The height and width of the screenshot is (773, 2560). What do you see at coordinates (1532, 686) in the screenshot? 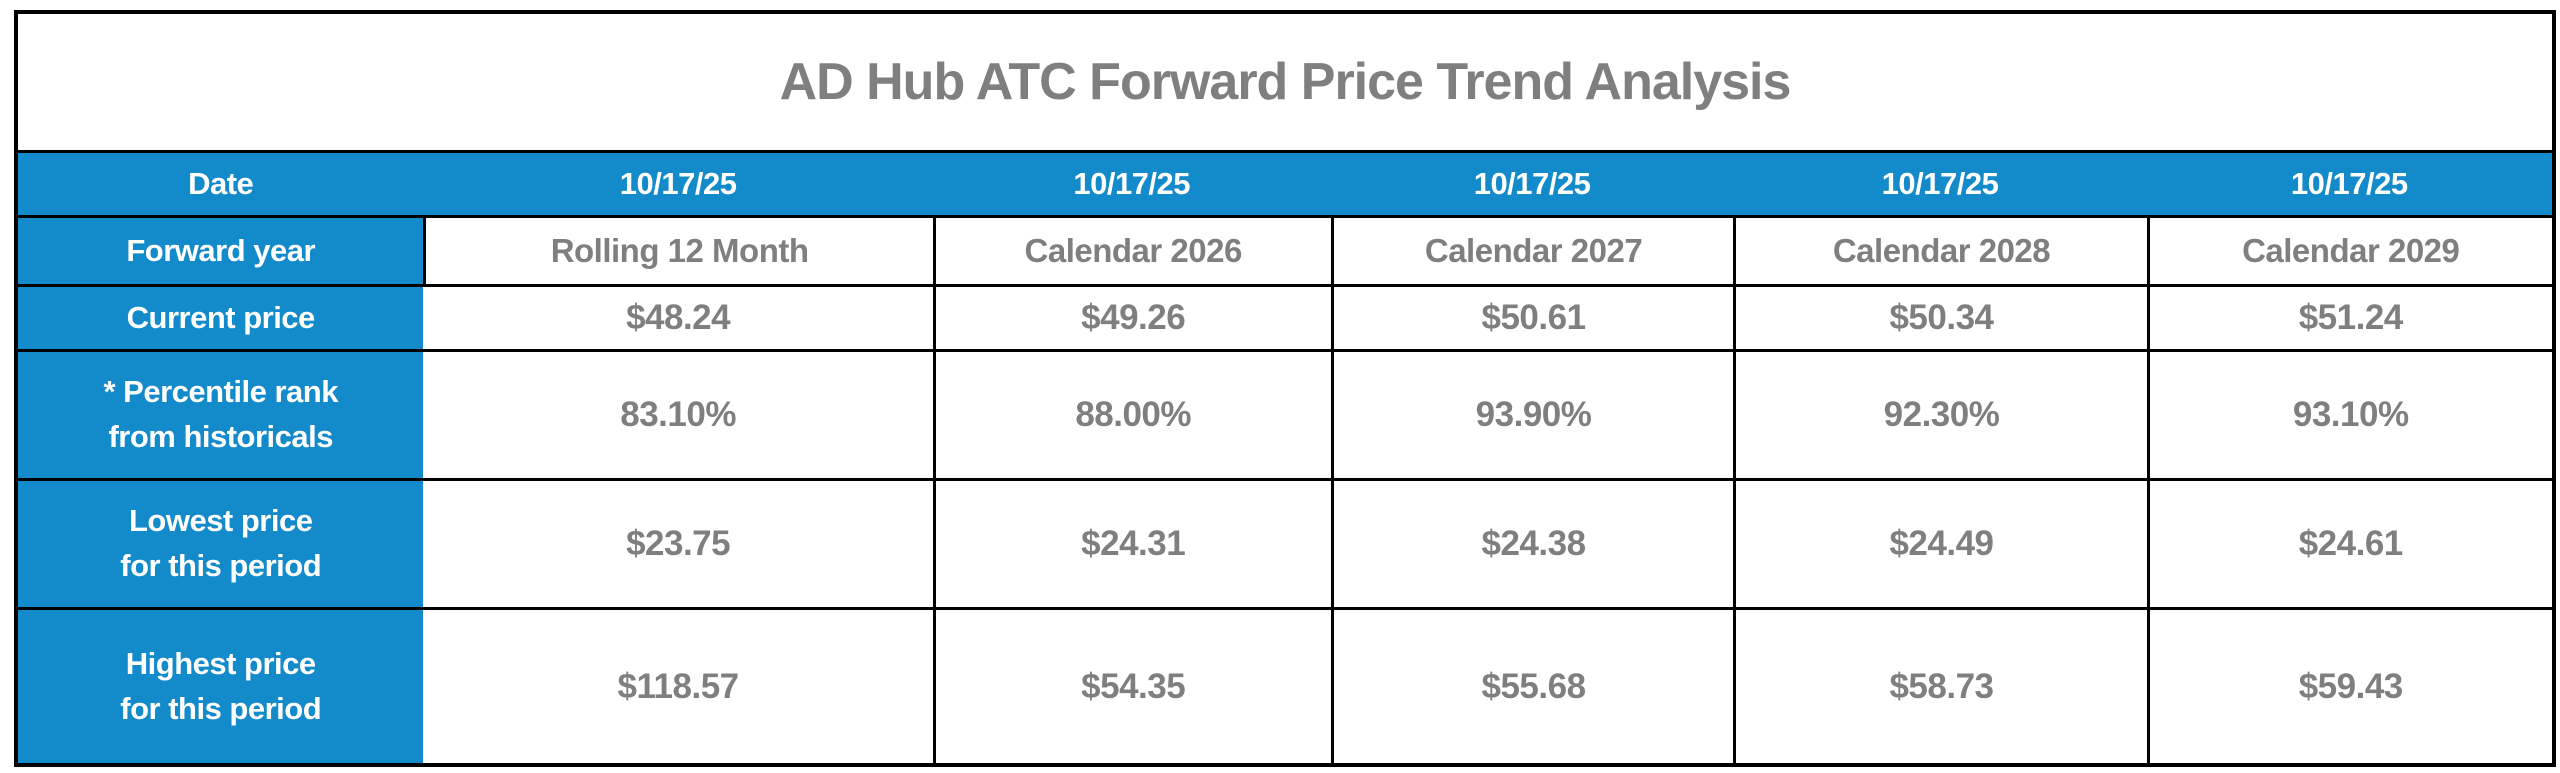
I see `highest-price-cell: $55.68` at bounding box center [1532, 686].